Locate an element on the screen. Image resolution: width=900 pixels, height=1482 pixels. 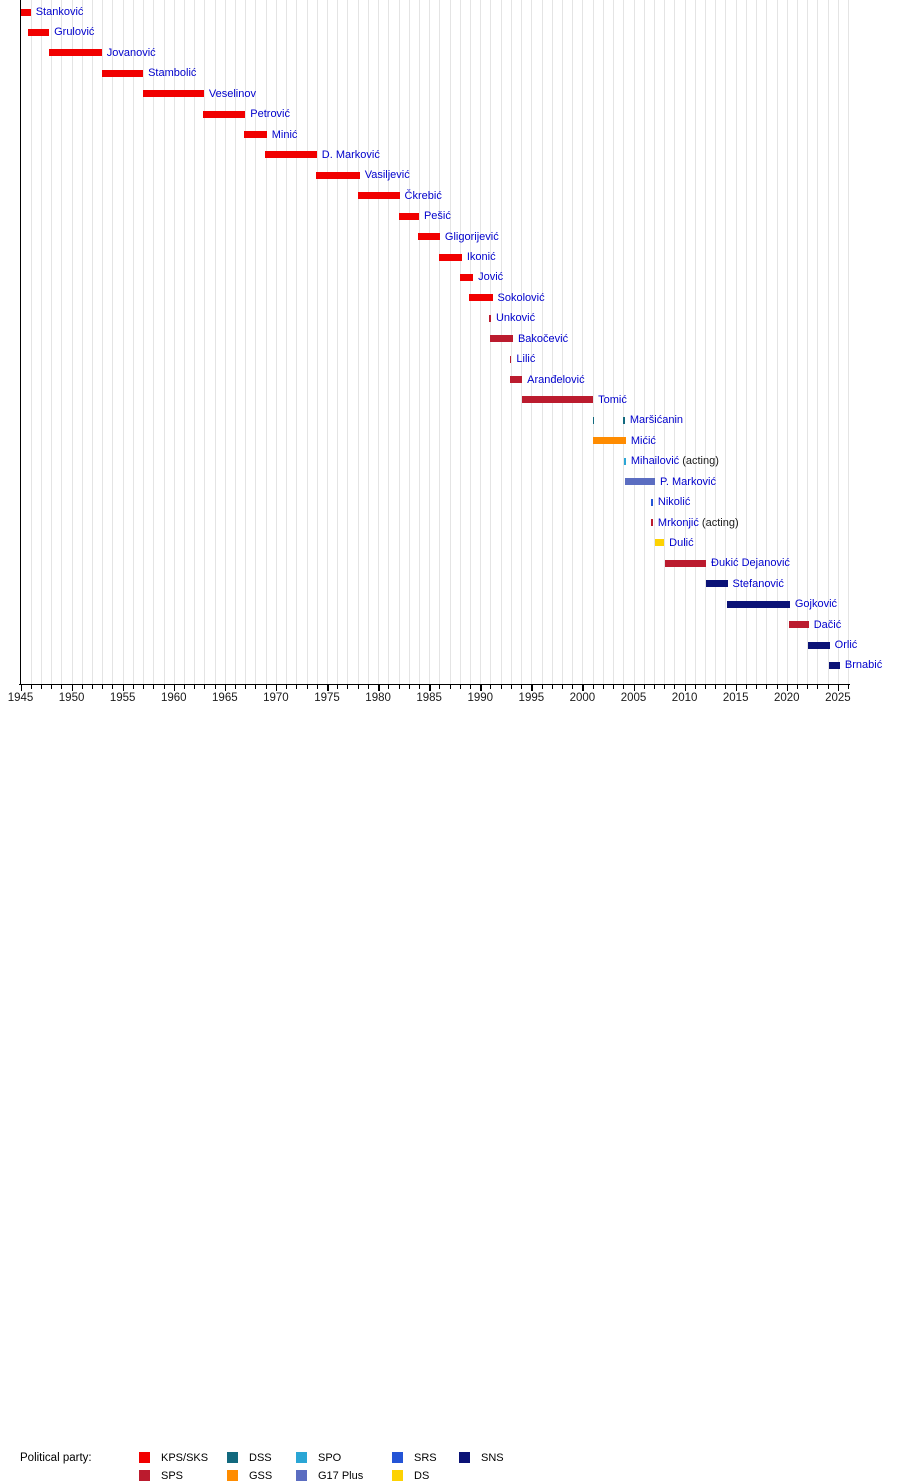
person-label: Orlić is located at coordinates (846, 645).